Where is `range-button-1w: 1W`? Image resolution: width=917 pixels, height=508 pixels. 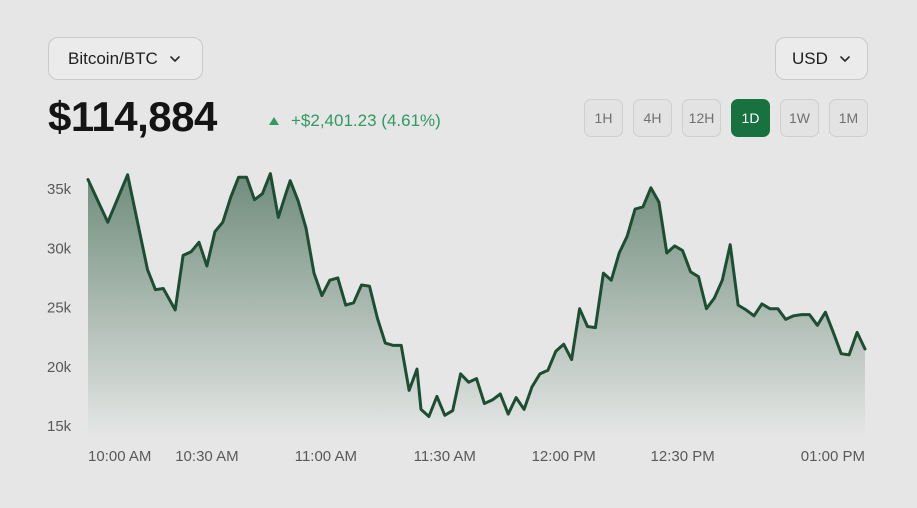
range-button-1w: 1W is located at coordinates (799, 118).